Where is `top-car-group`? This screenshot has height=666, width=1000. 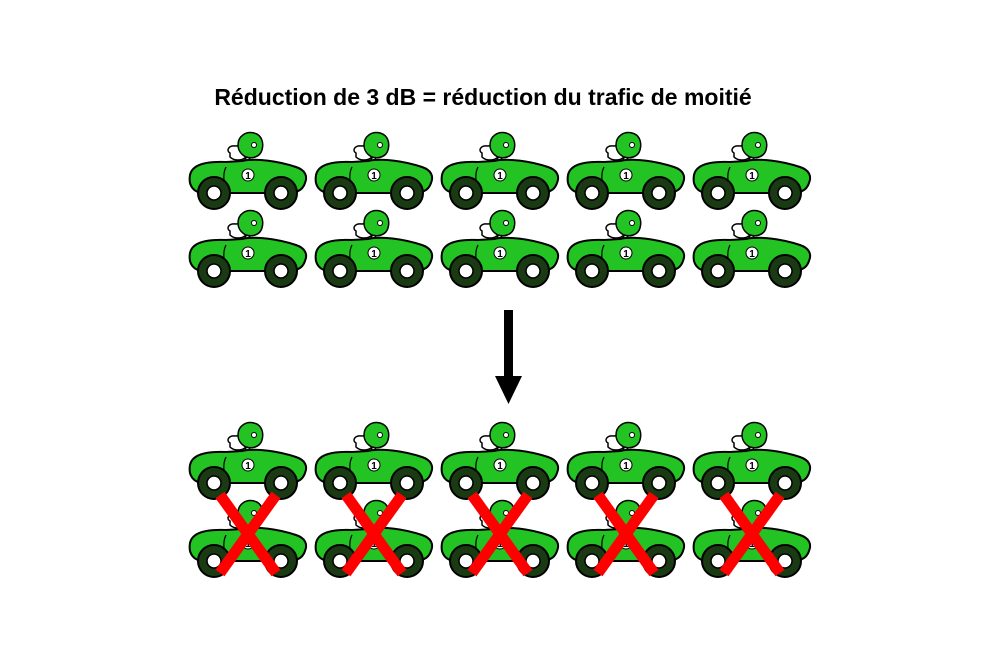 top-car-group is located at coordinates (500, 209).